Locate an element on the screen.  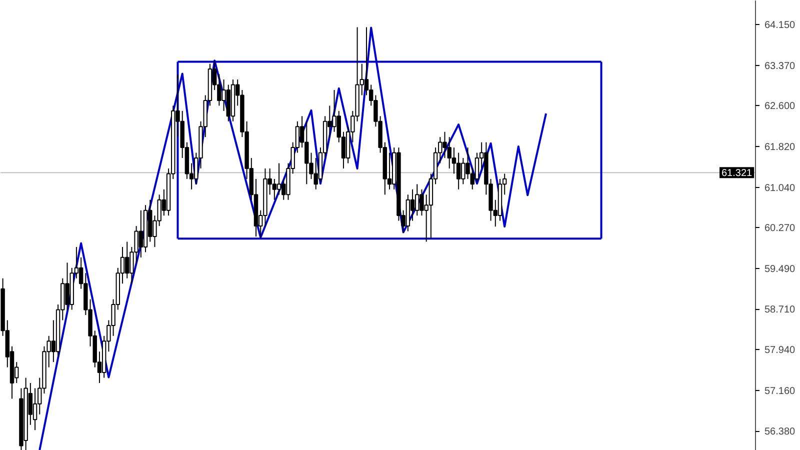
y-tick-label: 64.150 is located at coordinates (780, 26).